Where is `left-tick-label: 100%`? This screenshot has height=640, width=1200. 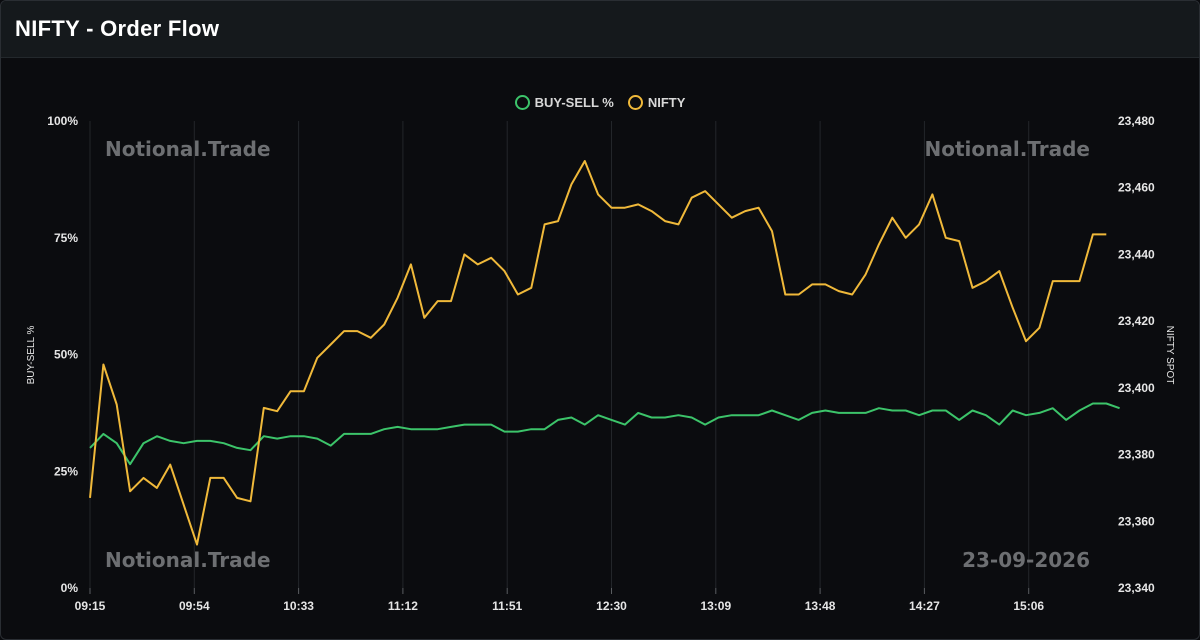 left-tick-label: 100% is located at coordinates (62, 121).